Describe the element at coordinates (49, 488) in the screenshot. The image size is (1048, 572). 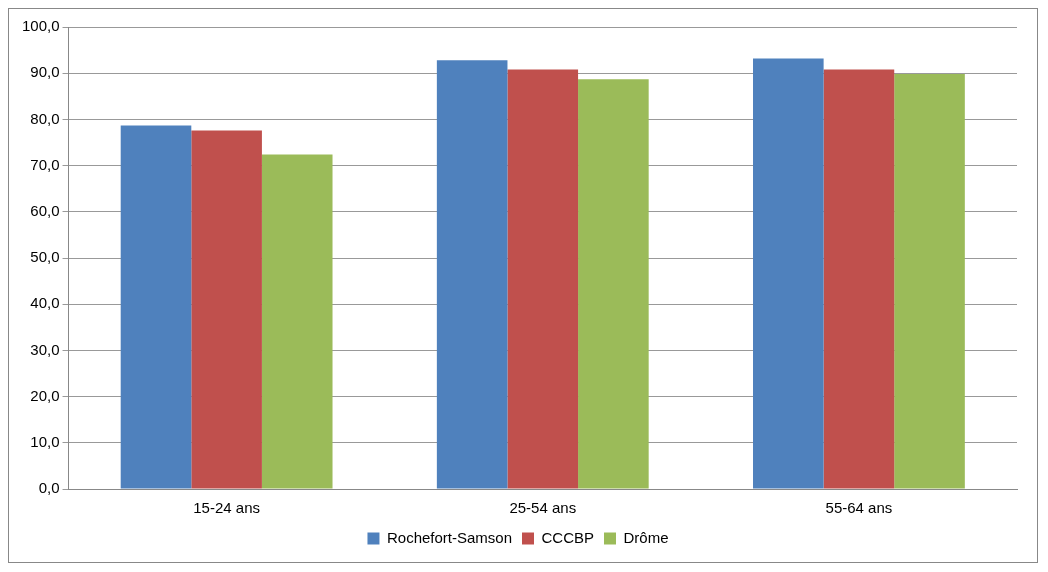
I see `y-tick-label: 0,0` at that location.